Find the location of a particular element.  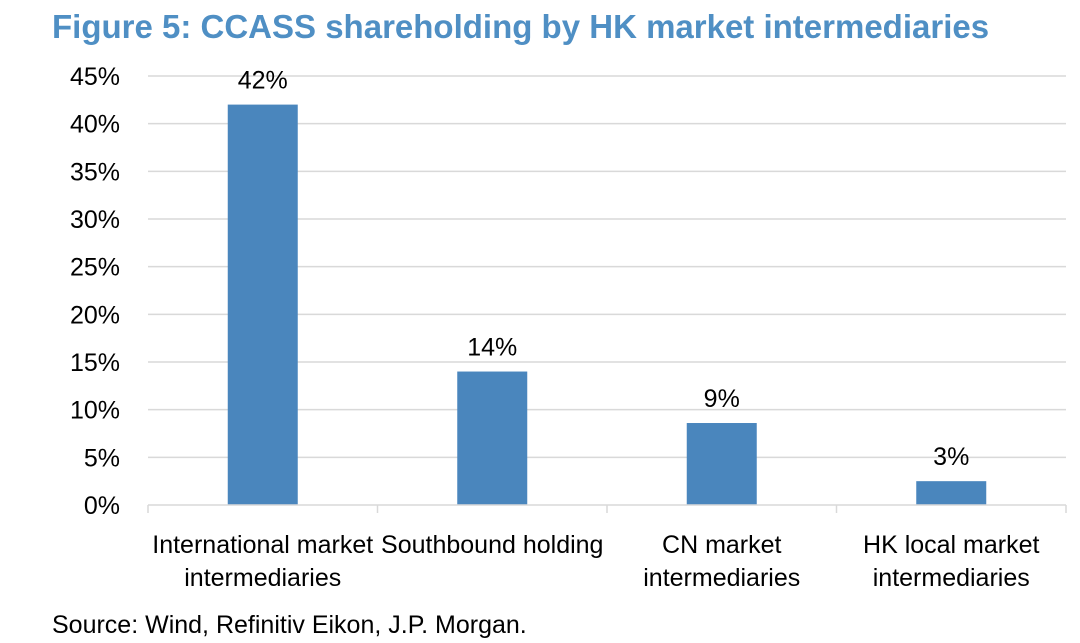

data-label: 14% is located at coordinates (492, 348).